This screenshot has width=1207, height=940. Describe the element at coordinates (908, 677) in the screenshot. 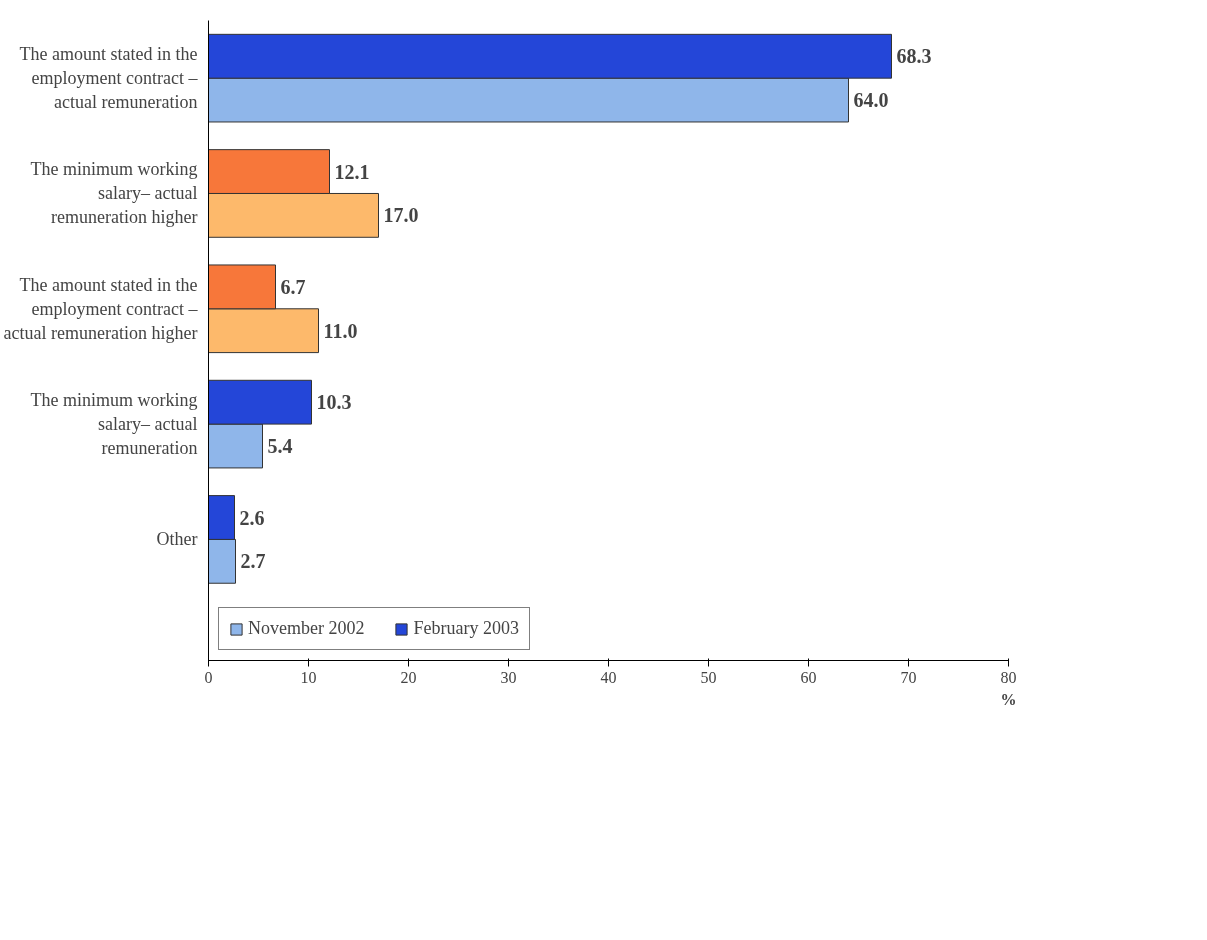

I see `x-tick-label: 70` at that location.